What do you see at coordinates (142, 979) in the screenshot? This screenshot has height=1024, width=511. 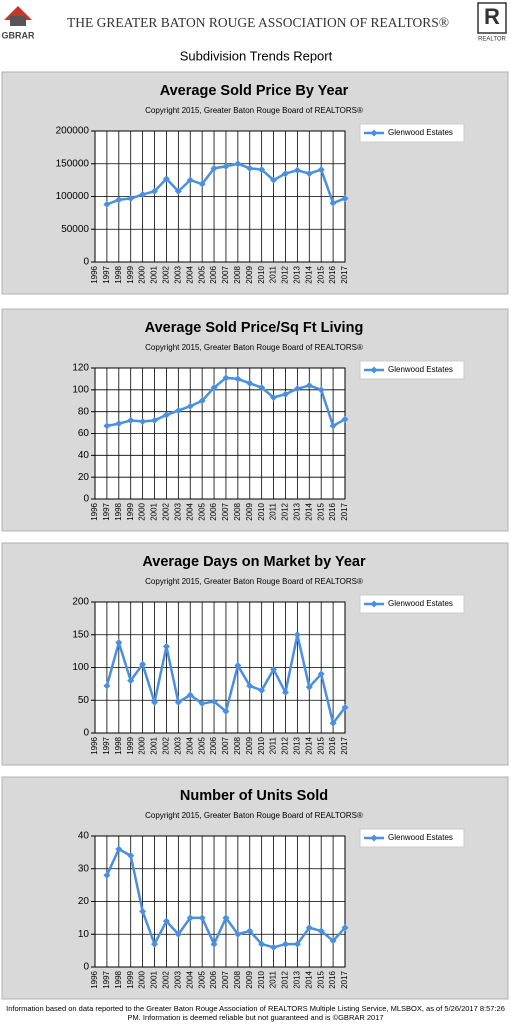 I see `x-tick-label: 2000` at bounding box center [142, 979].